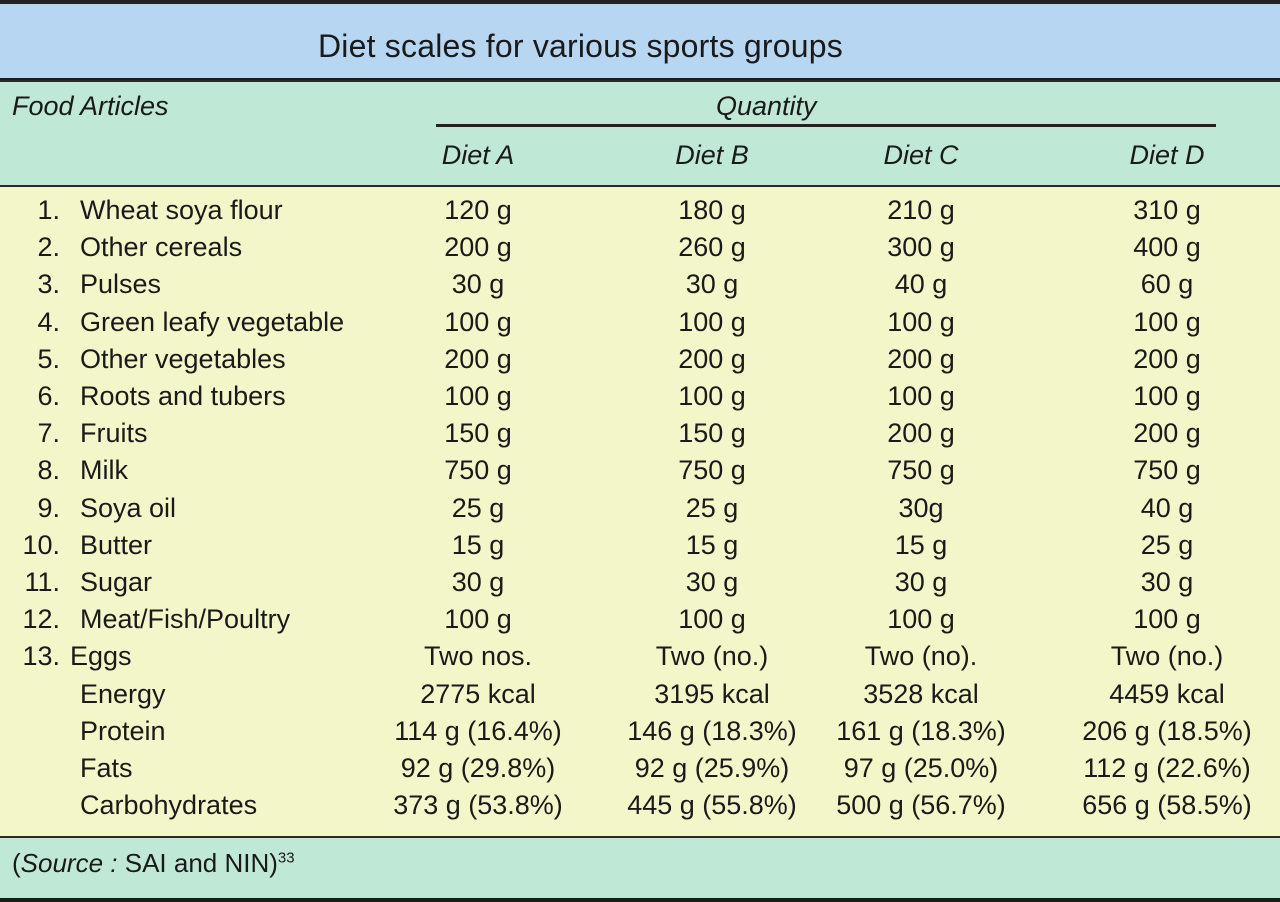  What do you see at coordinates (640, 399) in the screenshot?
I see `table-row-roots-and-tubers: 6. Roots and tubers 100 g 100 g 100 g 100 g` at bounding box center [640, 399].